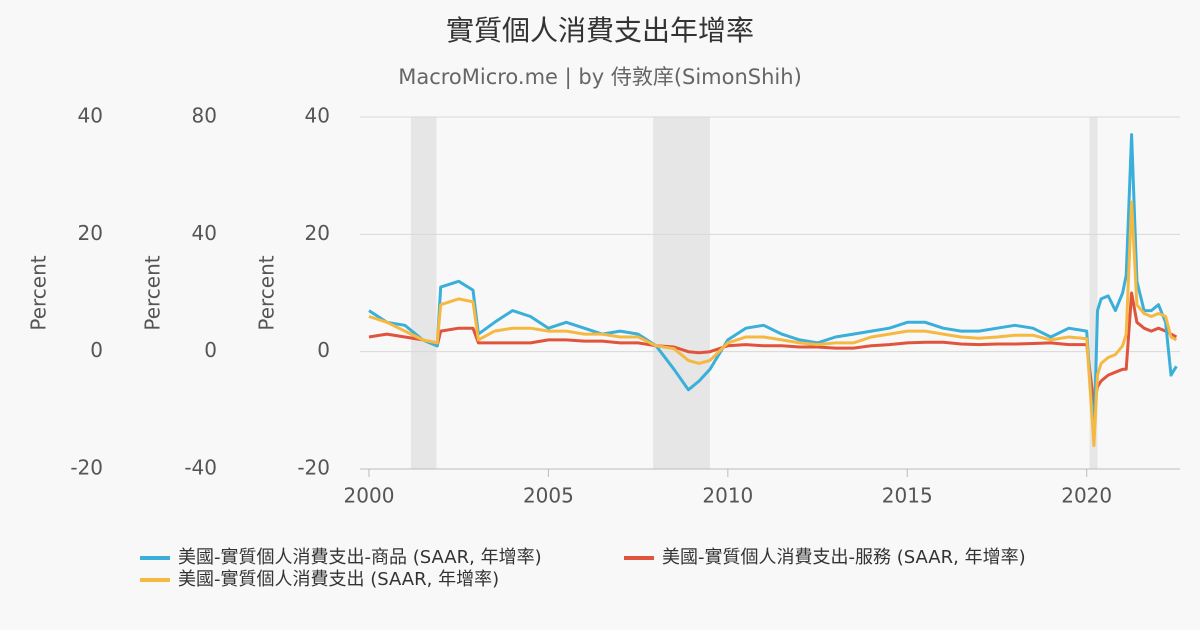 This screenshot has width=1200, height=630. What do you see at coordinates (1086, 496) in the screenshot?
I see `x-tick-label: 2020` at bounding box center [1086, 496].